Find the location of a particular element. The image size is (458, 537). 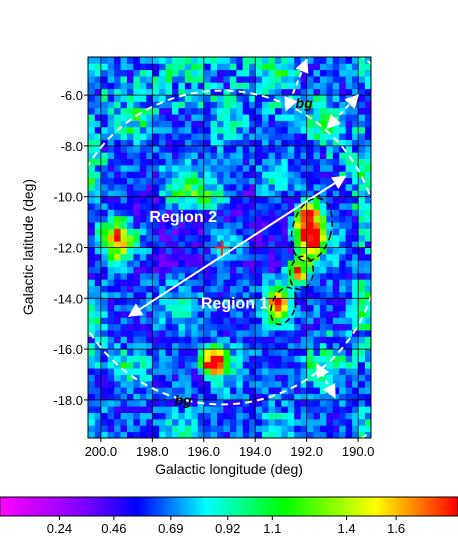

x-axis-title: Galactic longitude (deg) is located at coordinates (229, 469).